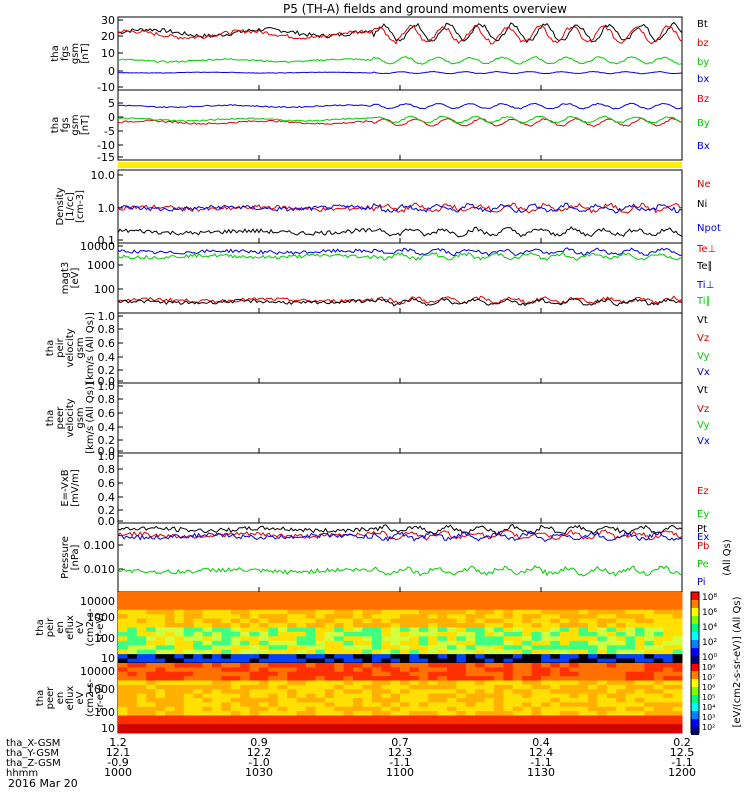 The width and height of the screenshot is (750, 800). I want to click on y-tick-label: 0.0, so click(107, 451).